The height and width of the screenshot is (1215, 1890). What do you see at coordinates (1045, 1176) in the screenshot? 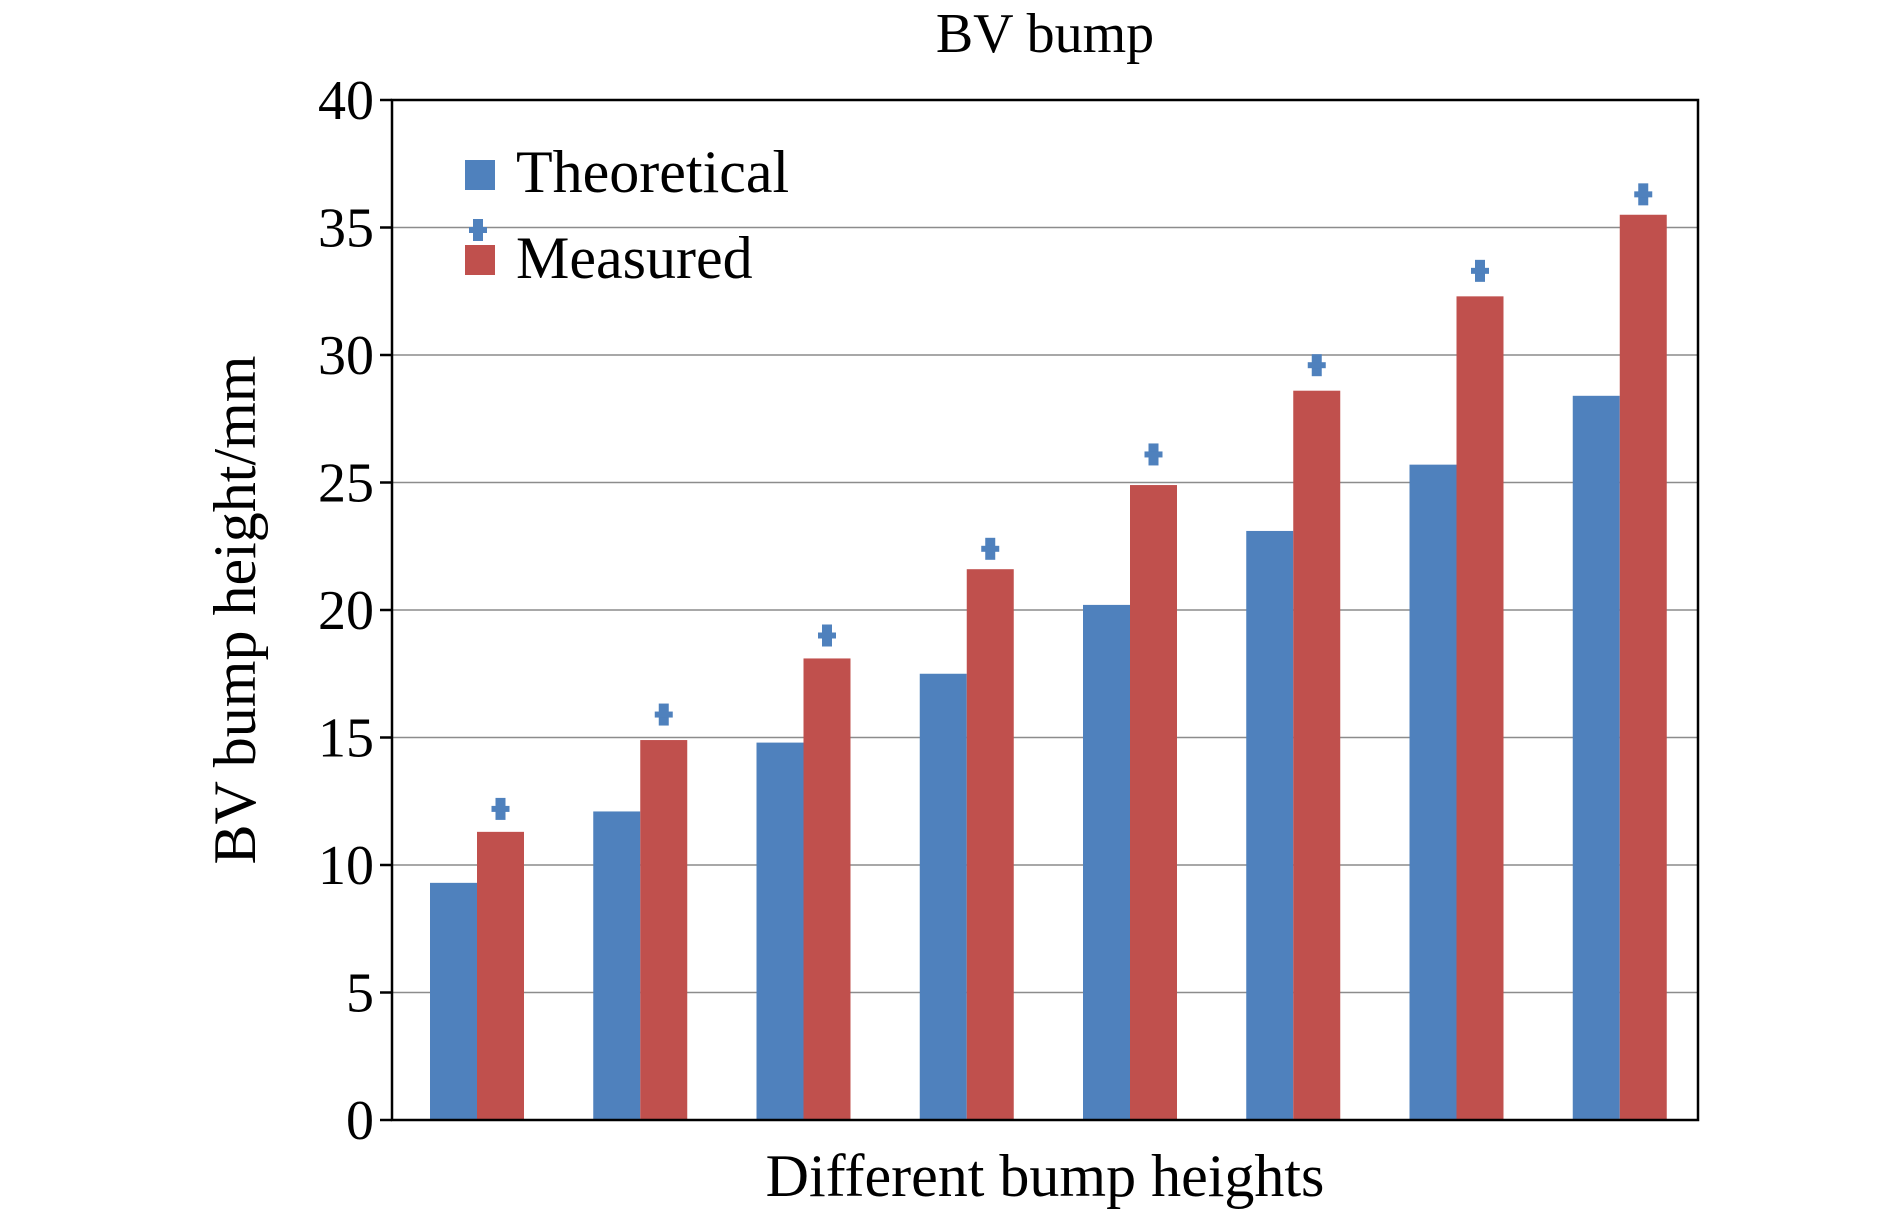
I see `x-axis-label: Different bump heights` at bounding box center [1045, 1176].